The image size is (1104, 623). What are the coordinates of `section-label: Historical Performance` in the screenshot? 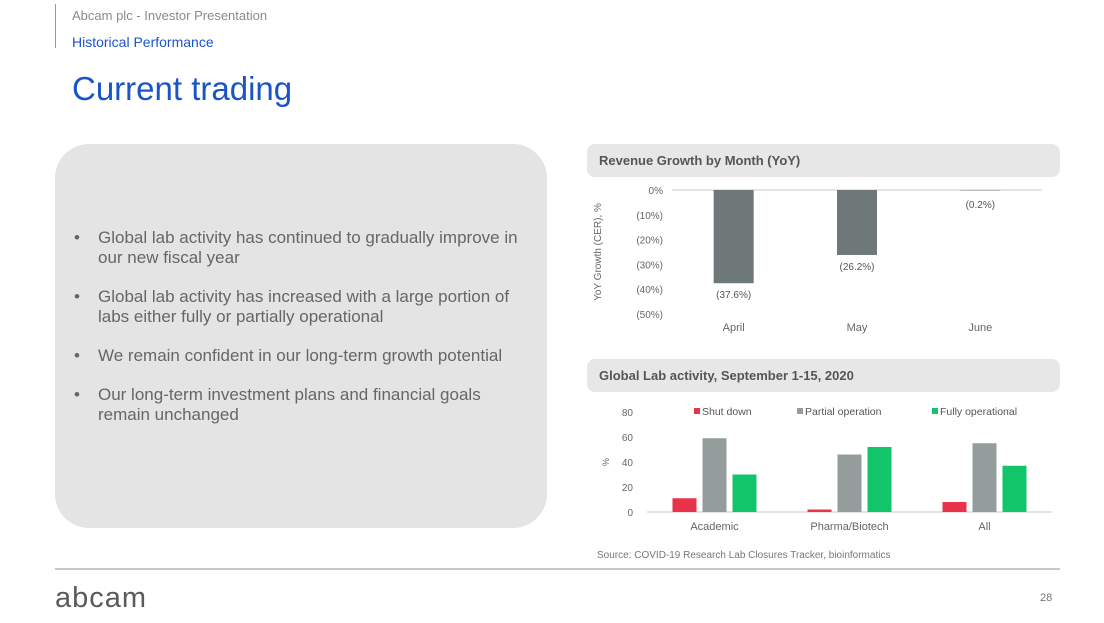 It's located at (143, 42).